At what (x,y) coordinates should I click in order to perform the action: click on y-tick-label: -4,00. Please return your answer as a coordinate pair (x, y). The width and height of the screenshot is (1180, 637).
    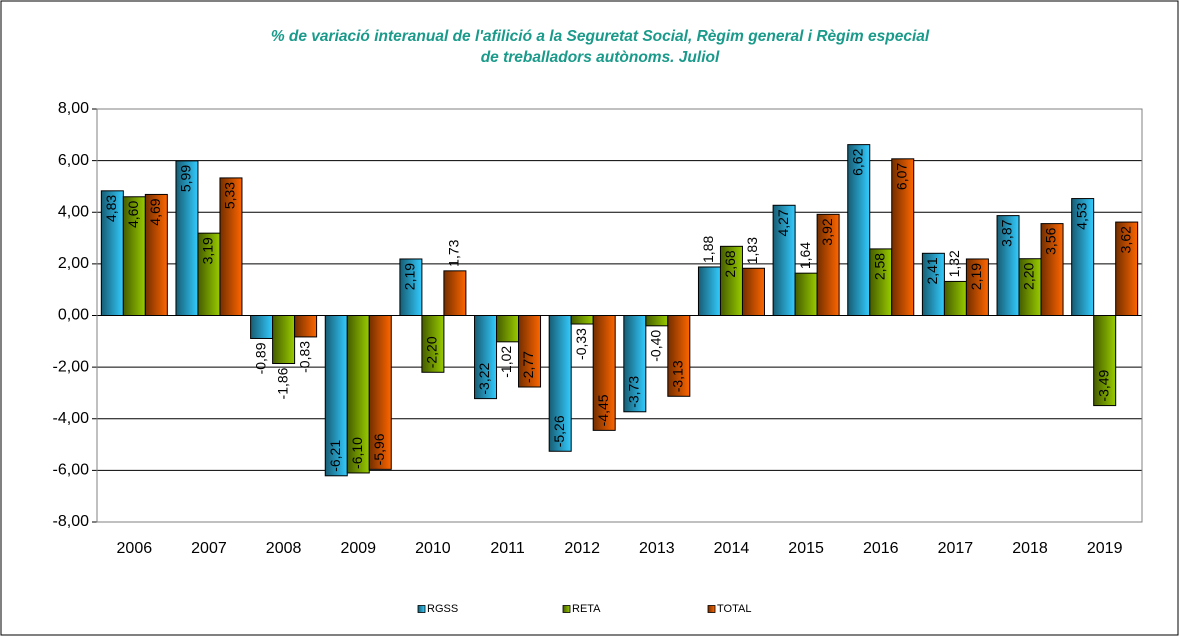
    Looking at the image, I should click on (71, 418).